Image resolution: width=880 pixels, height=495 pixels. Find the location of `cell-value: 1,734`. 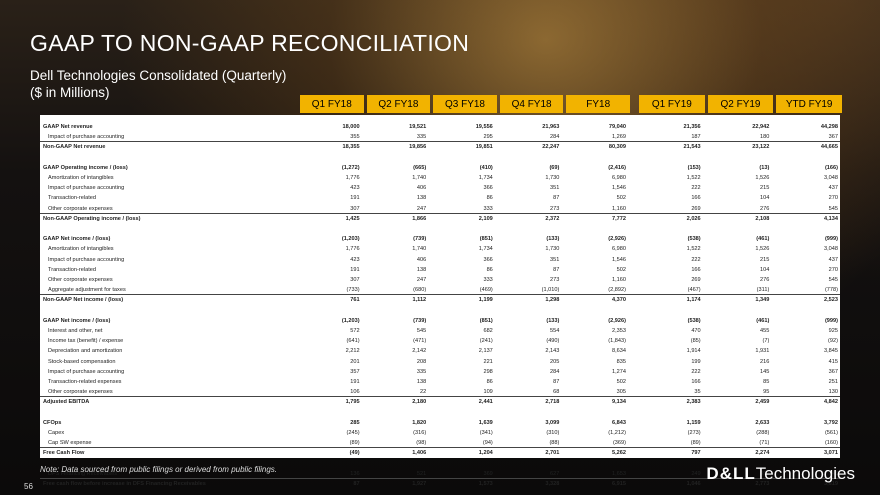

cell-value: 1,734 is located at coordinates (485, 249).